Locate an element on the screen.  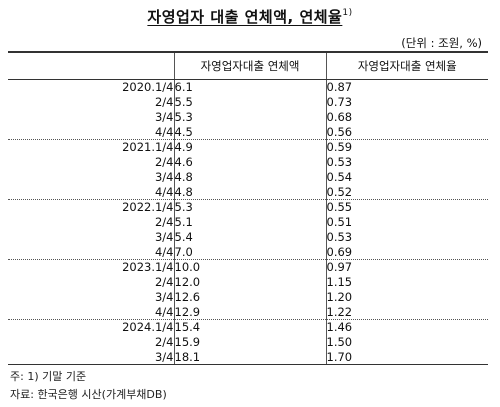
amount-cell: 5.4 is located at coordinates (249, 237).